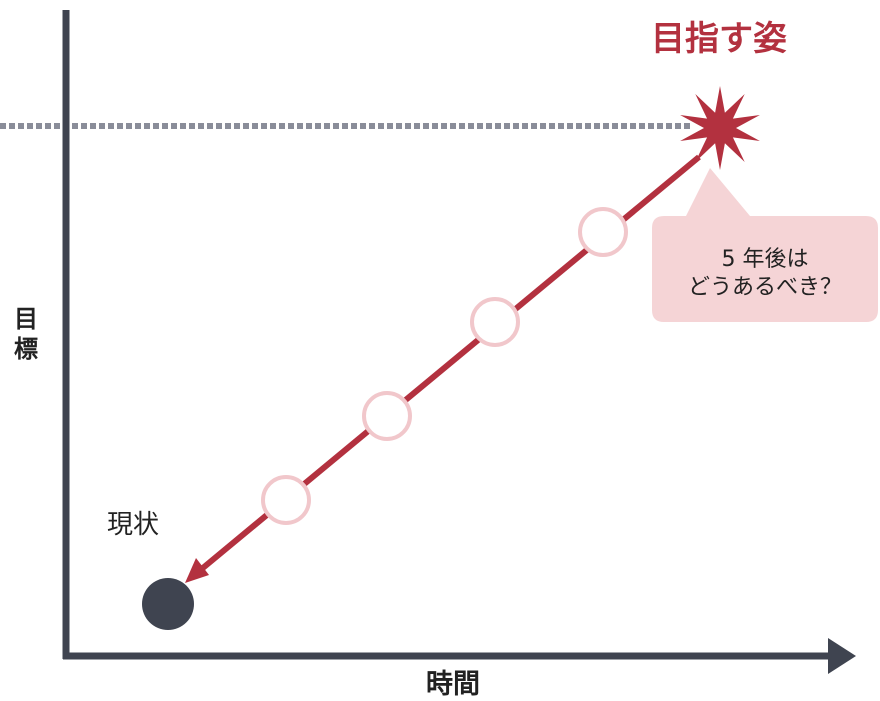  What do you see at coordinates (453, 684) in the screenshot?
I see `x-axis-label: 時間` at bounding box center [453, 684].